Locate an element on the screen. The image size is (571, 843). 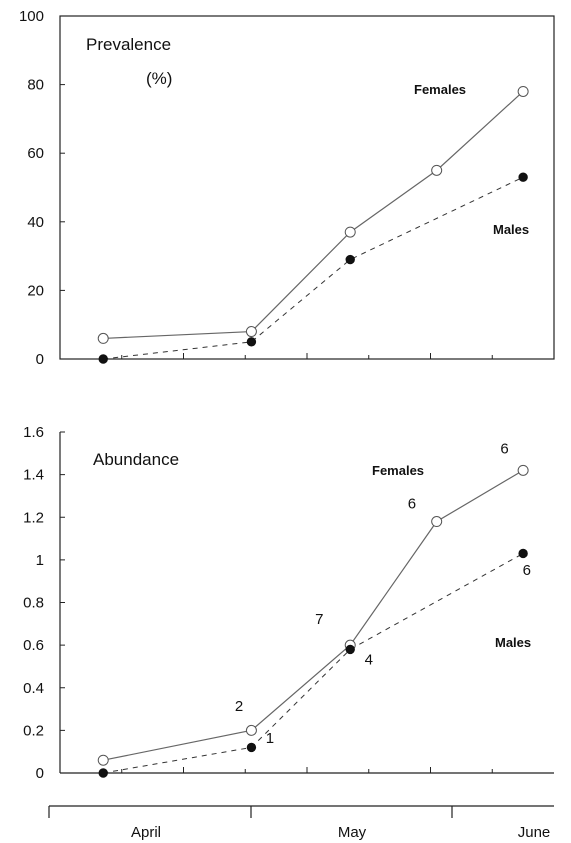
prevalence-x-minor-ticks is located at coordinates (307, 356).